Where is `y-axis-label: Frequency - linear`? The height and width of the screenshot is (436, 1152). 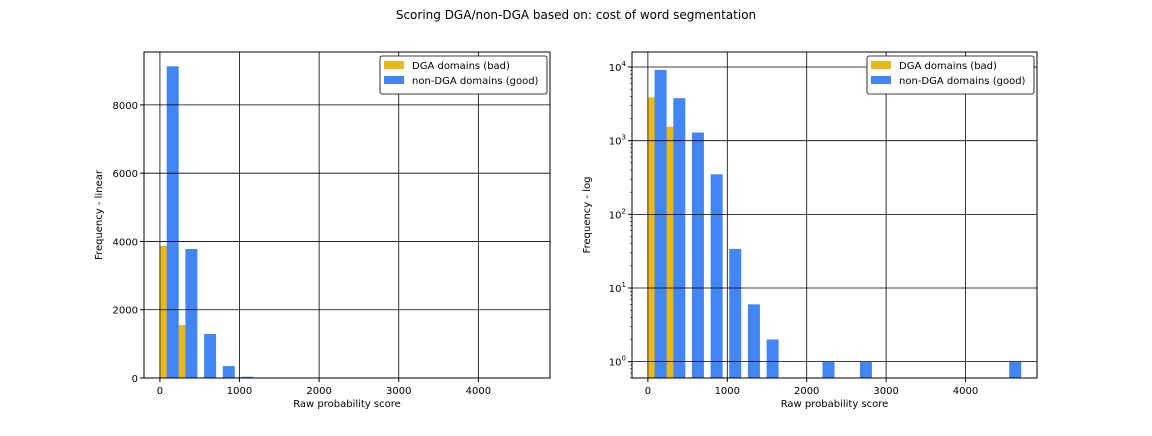
y-axis-label: Frequency - linear is located at coordinates (99, 214).